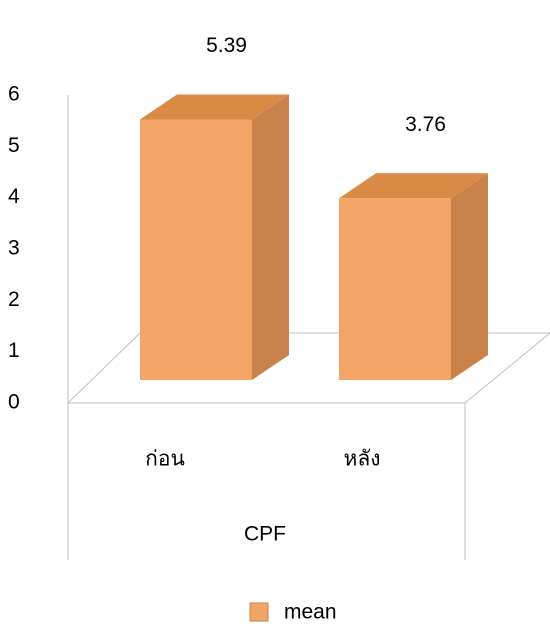 This screenshot has height=628, width=550. What do you see at coordinates (14, 196) in the screenshot?
I see `y-tick-label: 4` at bounding box center [14, 196].